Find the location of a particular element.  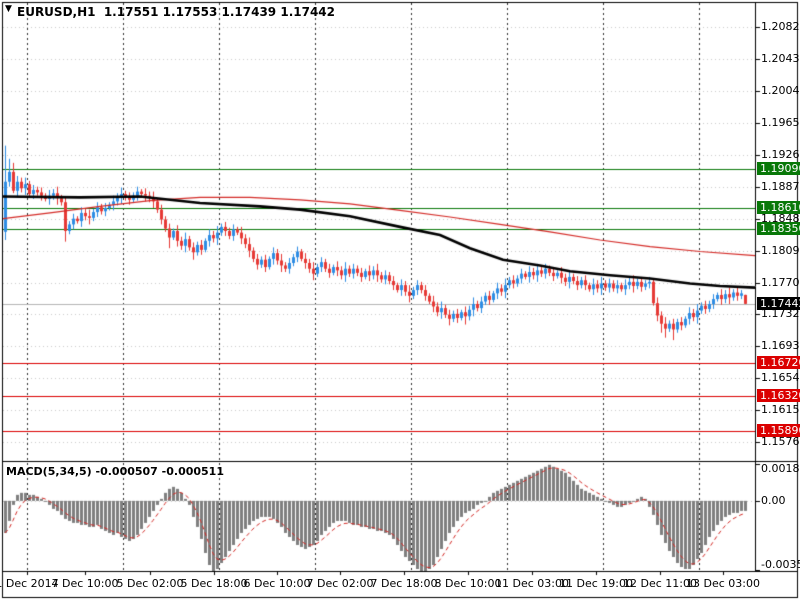

time-axis-label: 7 Dec 18:00 is located at coordinates (404, 583).